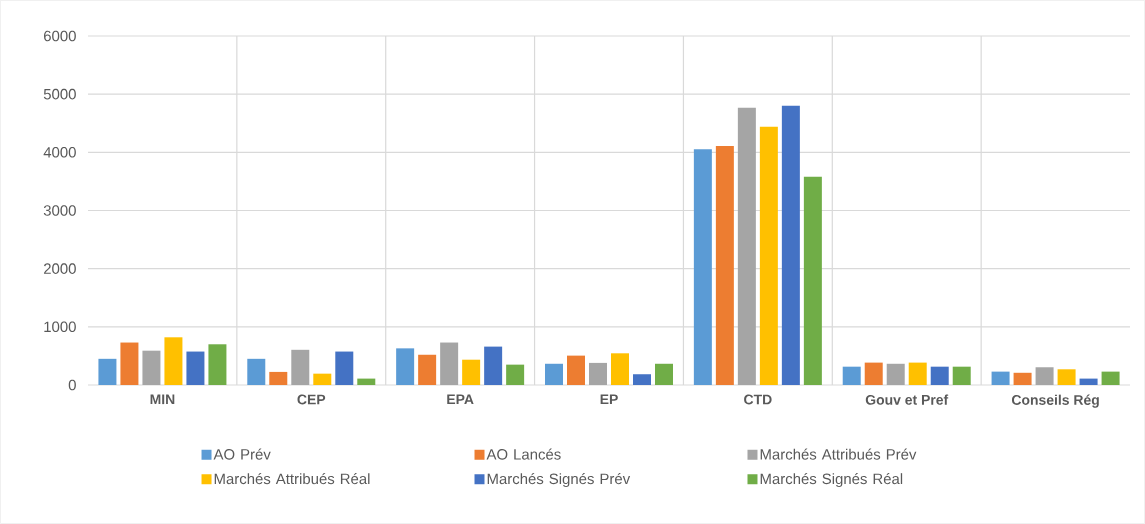 Image resolution: width=1145 pixels, height=524 pixels. Describe the element at coordinates (523, 454) in the screenshot. I see `legend-label: AO Lancés` at that location.